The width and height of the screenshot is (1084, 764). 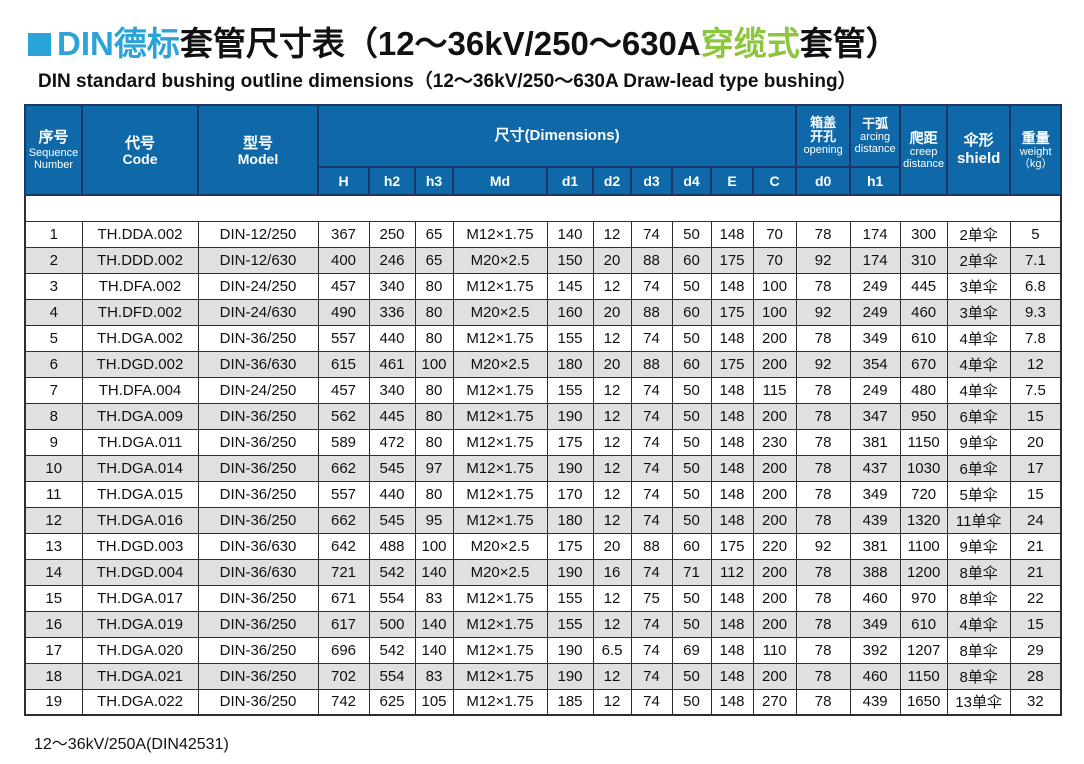 I want to click on table-cell: 180, so click(x=570, y=520).